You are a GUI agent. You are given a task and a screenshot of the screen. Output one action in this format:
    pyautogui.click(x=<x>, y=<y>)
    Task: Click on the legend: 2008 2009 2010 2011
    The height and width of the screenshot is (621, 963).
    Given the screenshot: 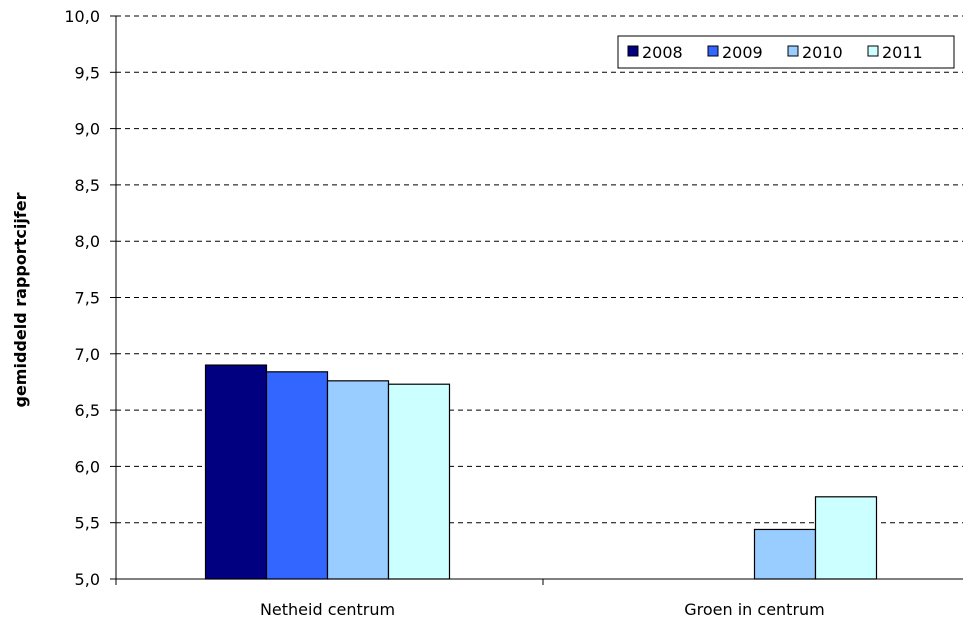 What is the action you would take?
    pyautogui.click(x=786, y=52)
    